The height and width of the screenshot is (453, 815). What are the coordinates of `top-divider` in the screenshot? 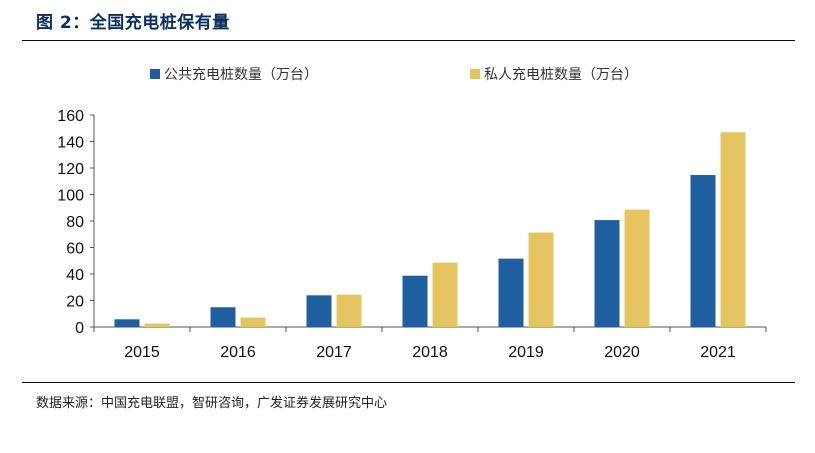 It's located at (408, 40).